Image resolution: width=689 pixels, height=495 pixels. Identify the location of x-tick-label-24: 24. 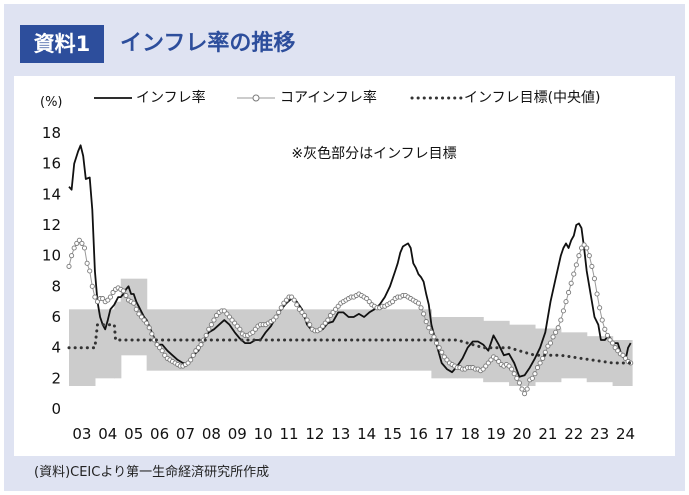
(625, 434).